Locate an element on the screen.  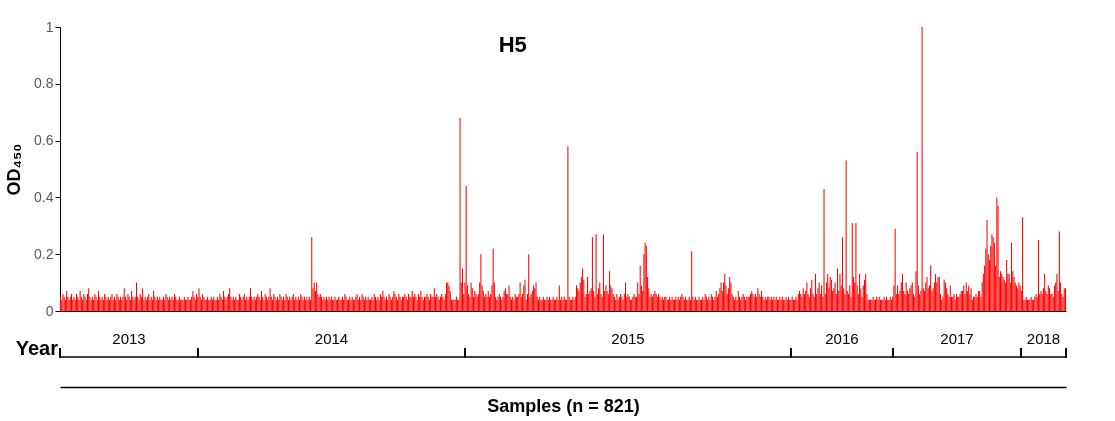
text: 2017 is located at coordinates (957, 338).